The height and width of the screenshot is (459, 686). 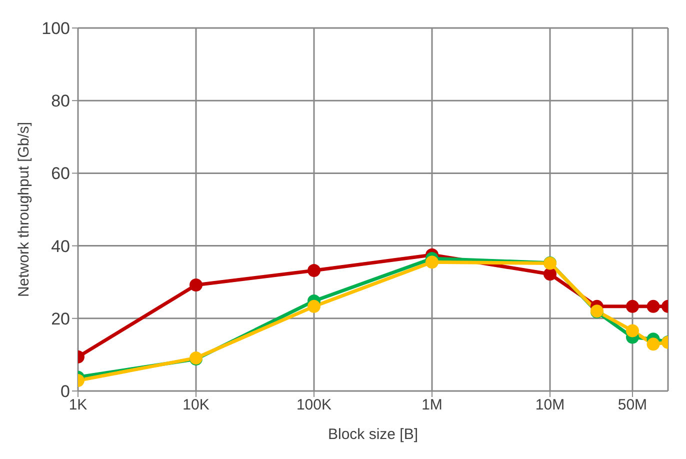 I want to click on x-tick-label: 50M, so click(x=633, y=405).